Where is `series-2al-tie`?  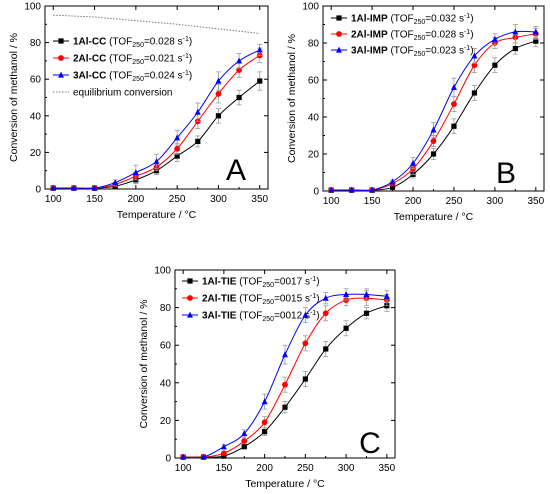
series-2al-tie is located at coordinates (285, 375).